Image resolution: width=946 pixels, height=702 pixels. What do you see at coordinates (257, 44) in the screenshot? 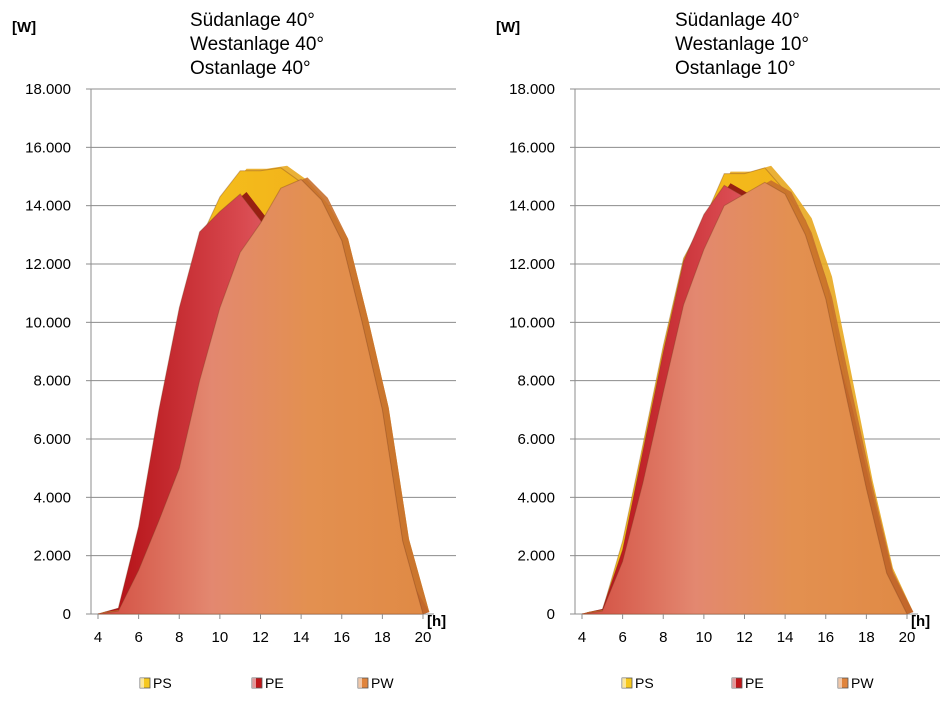
I see `chart-title-line: Westanlage 40°` at bounding box center [257, 44].